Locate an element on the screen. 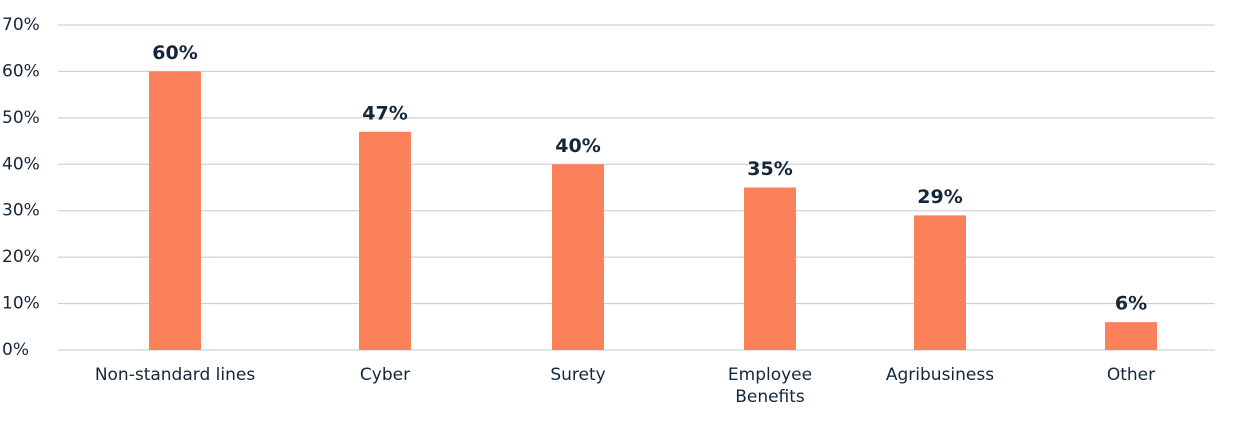 The image size is (1240, 423). y-tick-label: 0% is located at coordinates (15, 350).